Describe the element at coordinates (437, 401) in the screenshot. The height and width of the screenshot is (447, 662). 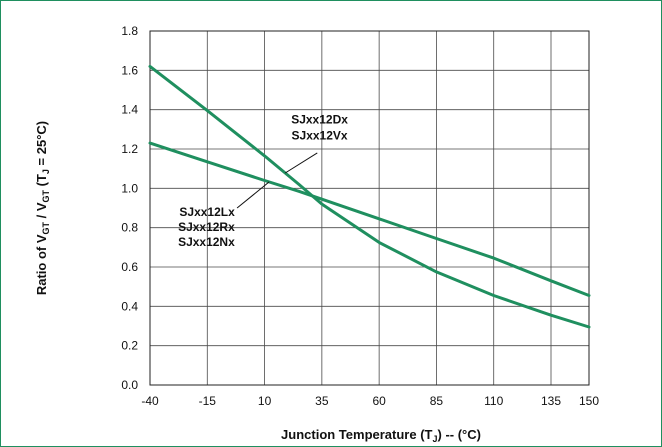
I see `x-tick-label: 85` at that location.